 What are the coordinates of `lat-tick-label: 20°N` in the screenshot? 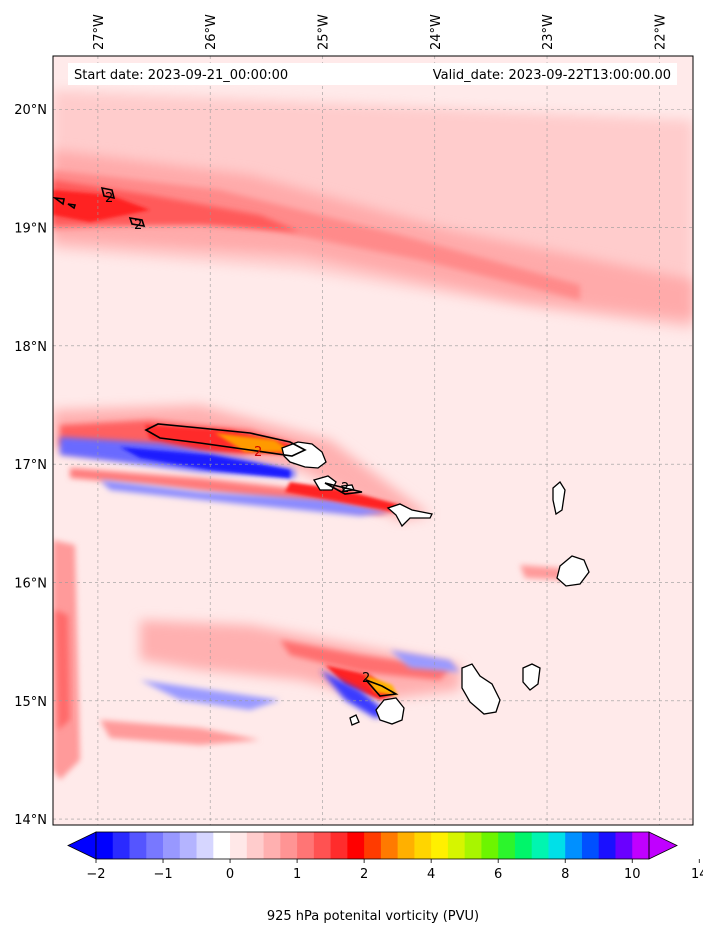 It's located at (30, 110).